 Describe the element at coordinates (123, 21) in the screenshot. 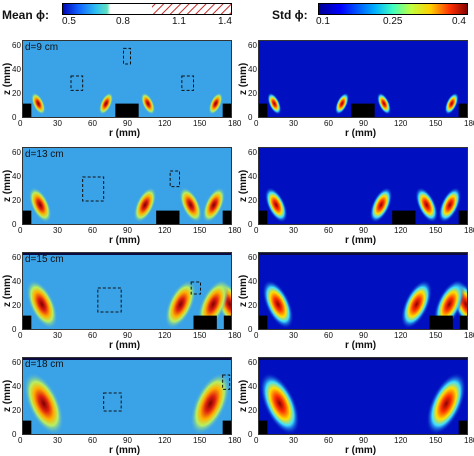

I see `mean-tick-1: 0.8` at that location.